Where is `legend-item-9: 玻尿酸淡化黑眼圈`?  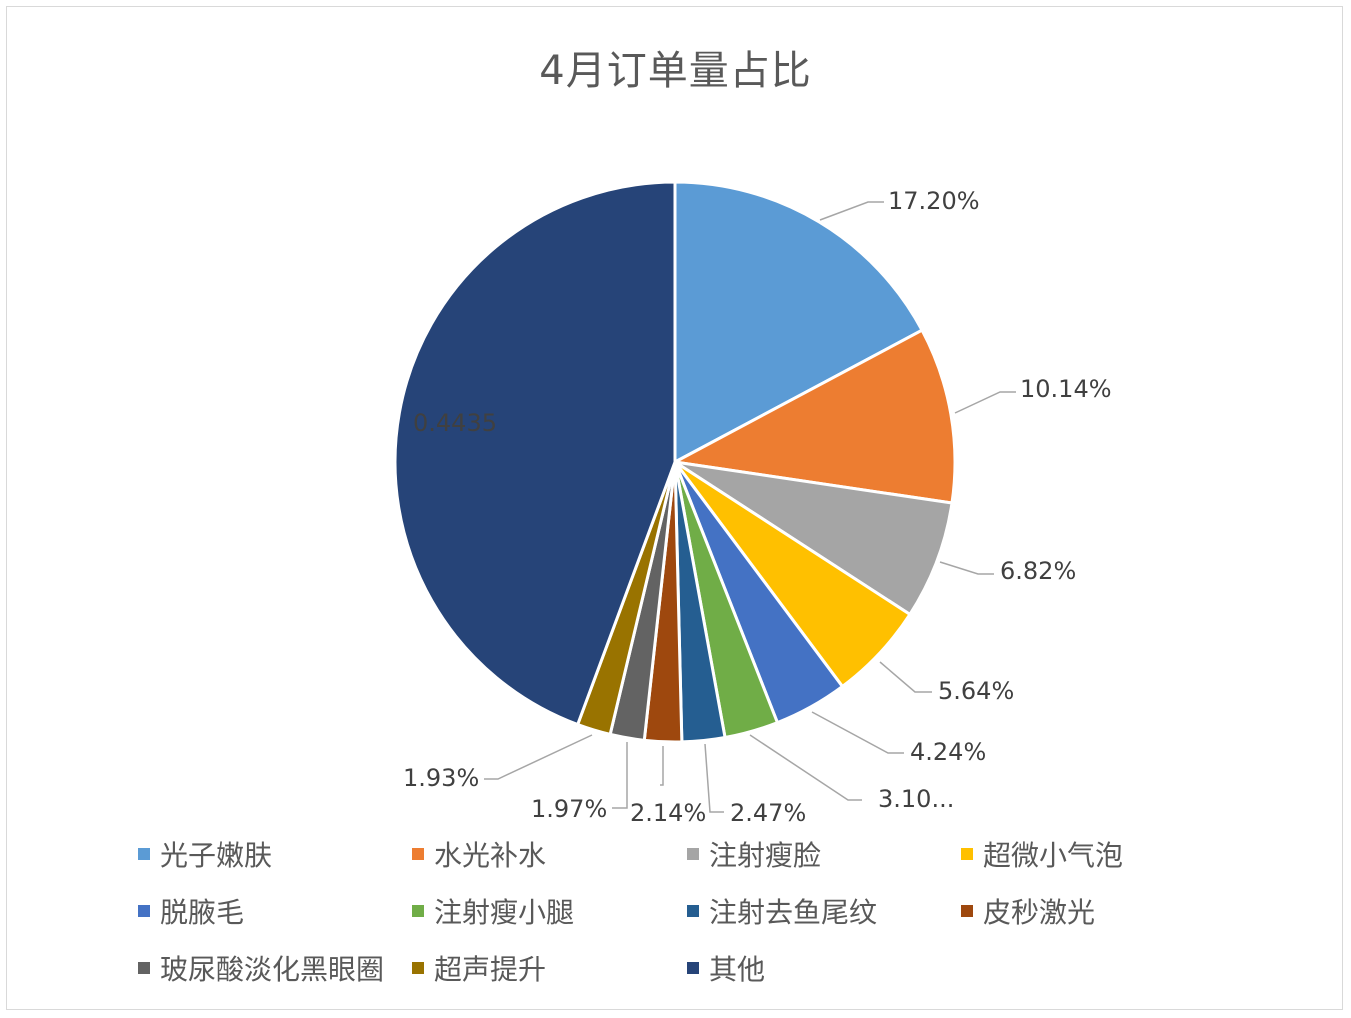 legend-item-9: 玻尿酸淡化黑眼圈 is located at coordinates (261, 968).